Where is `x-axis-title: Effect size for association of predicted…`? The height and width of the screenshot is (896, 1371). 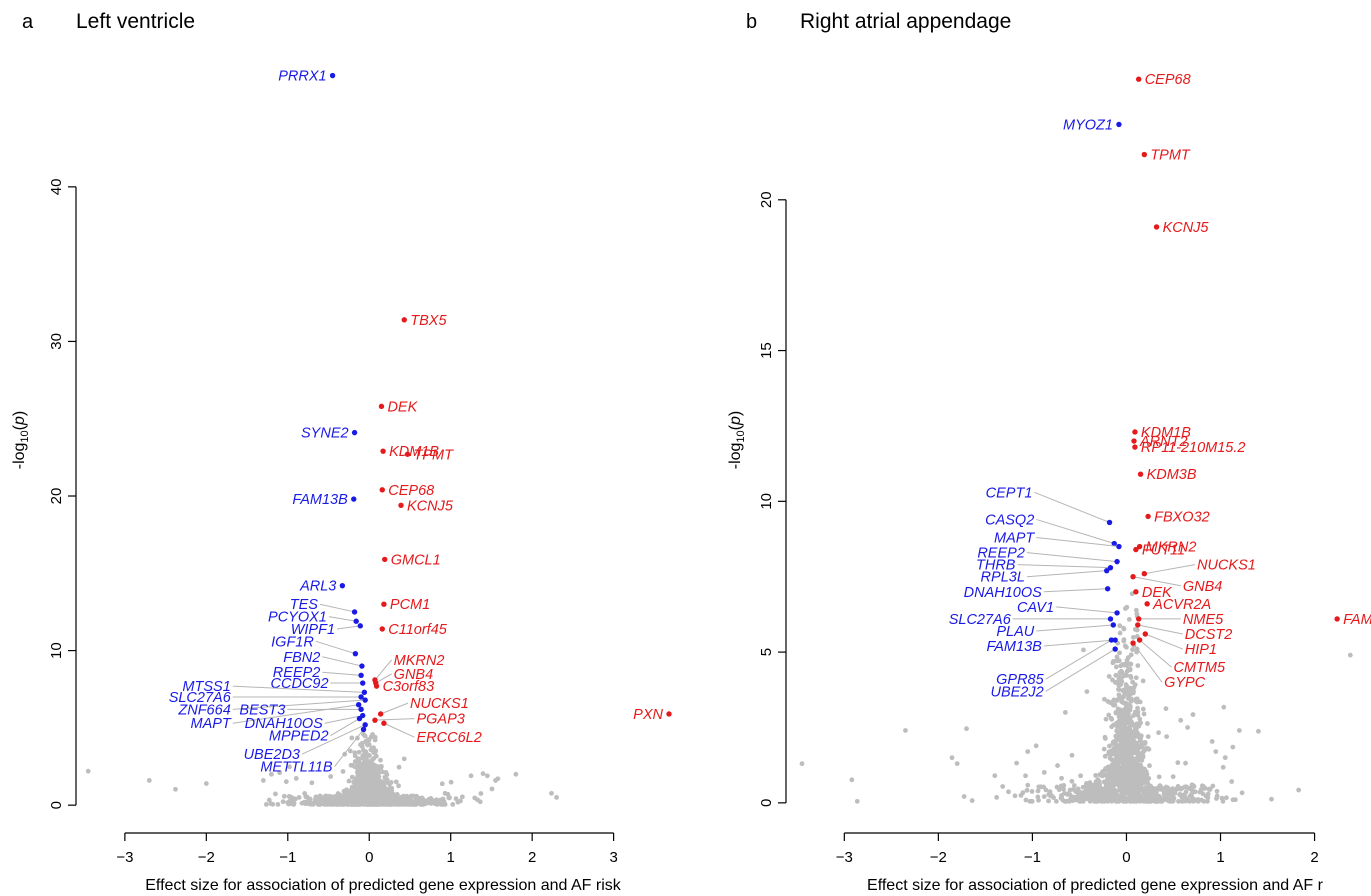 x-axis-title: Effect size for association of predicted… is located at coordinates (1095, 885).